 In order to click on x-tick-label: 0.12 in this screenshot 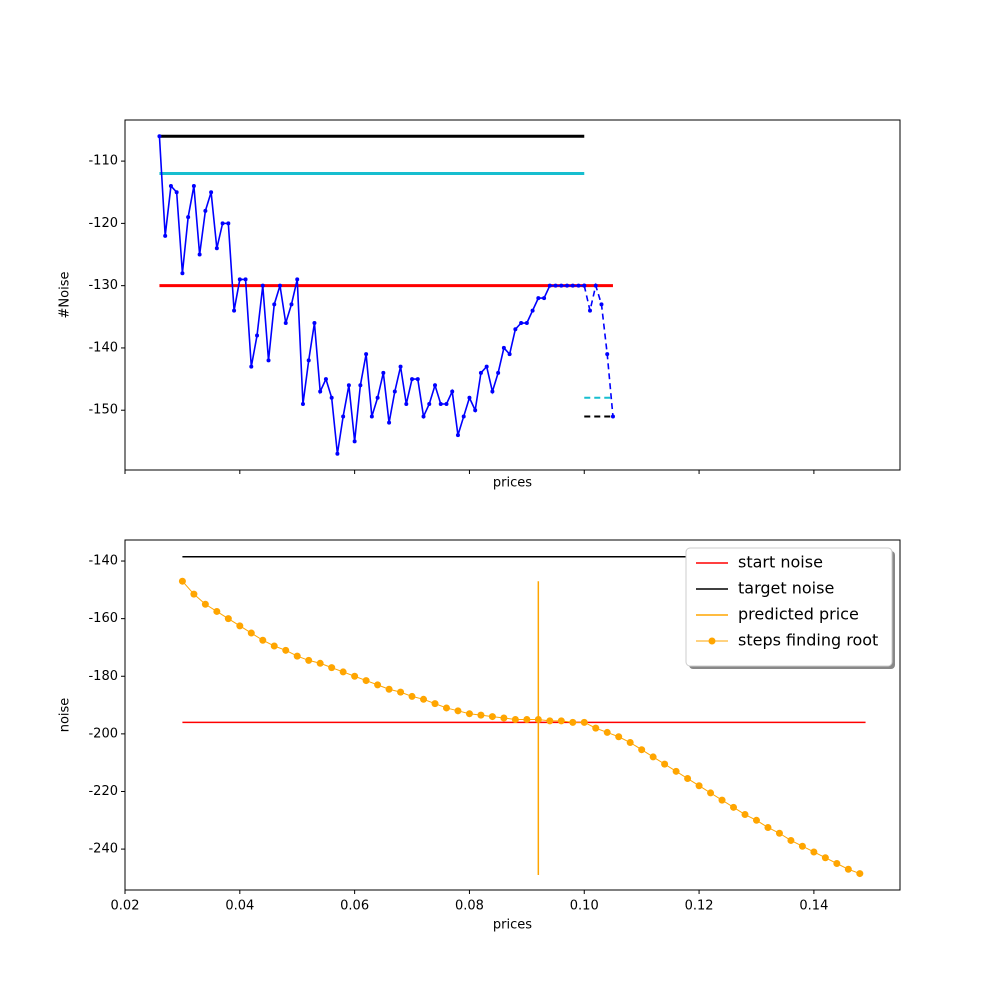, I will do `click(699, 906)`.